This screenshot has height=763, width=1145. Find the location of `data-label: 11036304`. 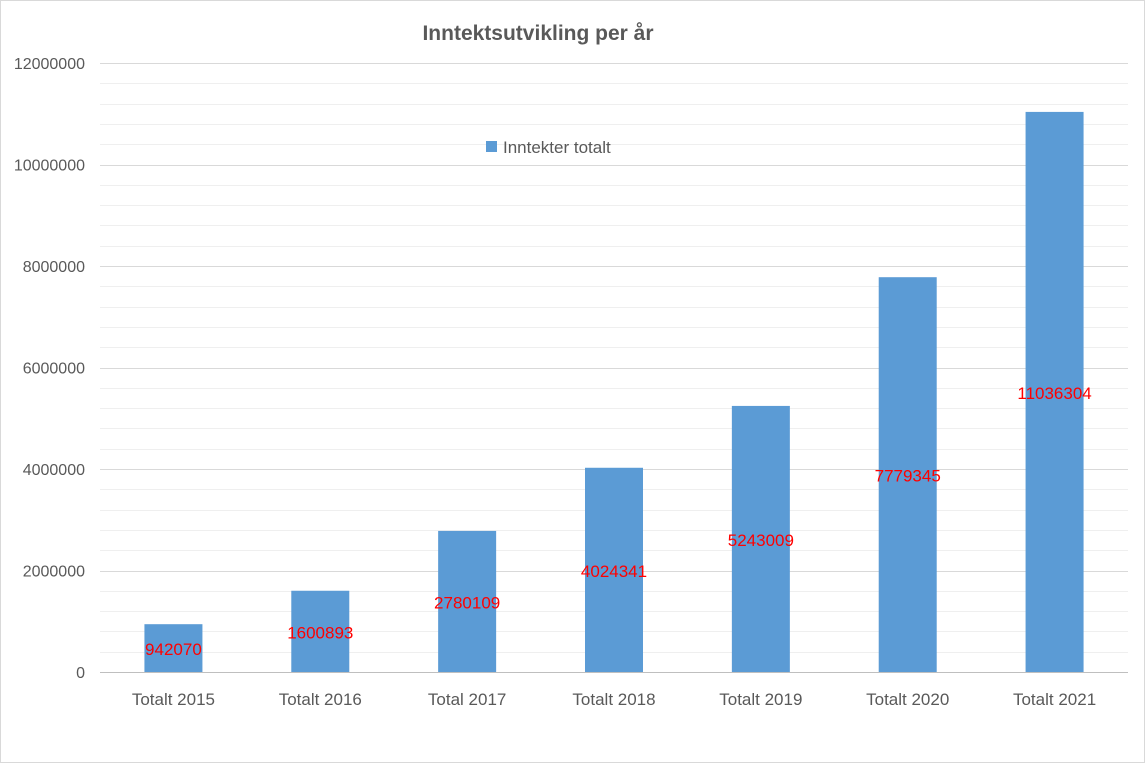

data-label: 11036304 is located at coordinates (1054, 393).